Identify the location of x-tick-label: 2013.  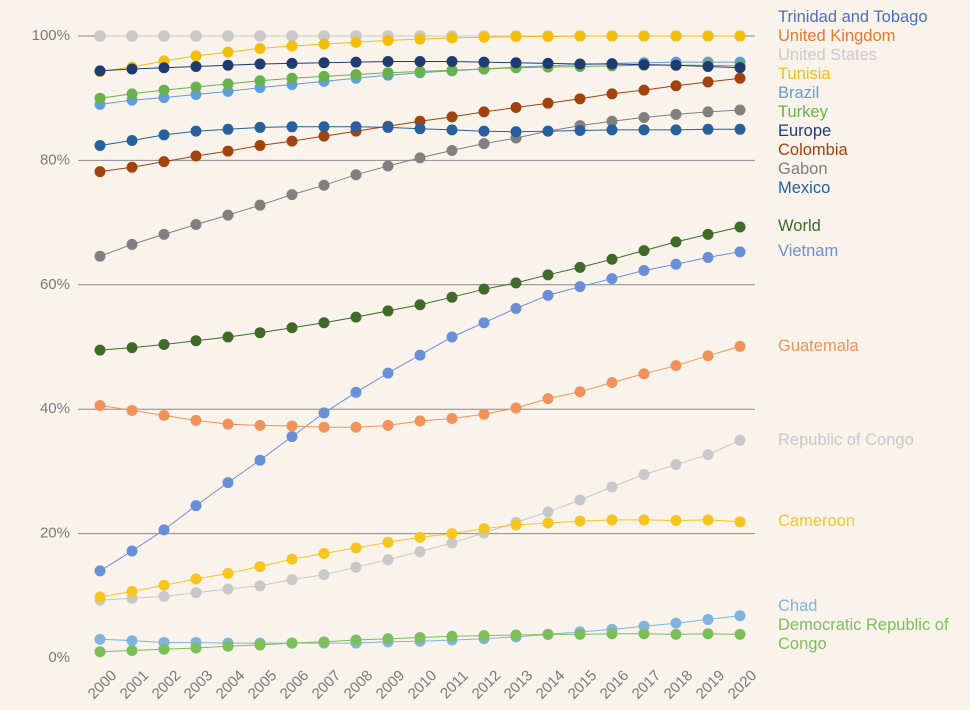
(519, 685).